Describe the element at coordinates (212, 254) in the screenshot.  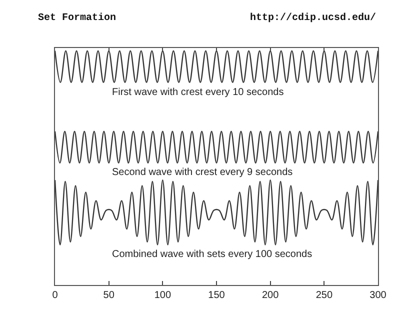
I see `text: Combined wave with sets every 100 seconds` at that location.